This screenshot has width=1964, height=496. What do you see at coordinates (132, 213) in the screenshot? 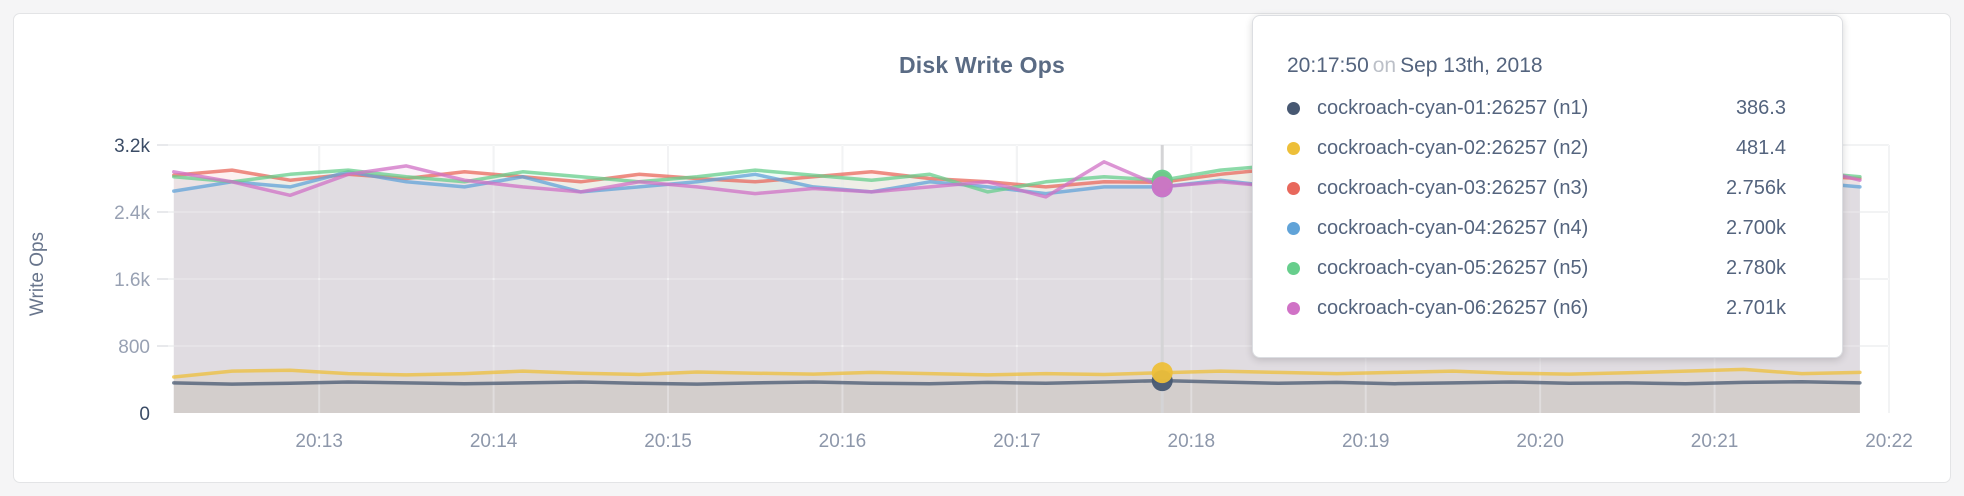
I see `y-tick-label: 2.4k` at bounding box center [132, 213].